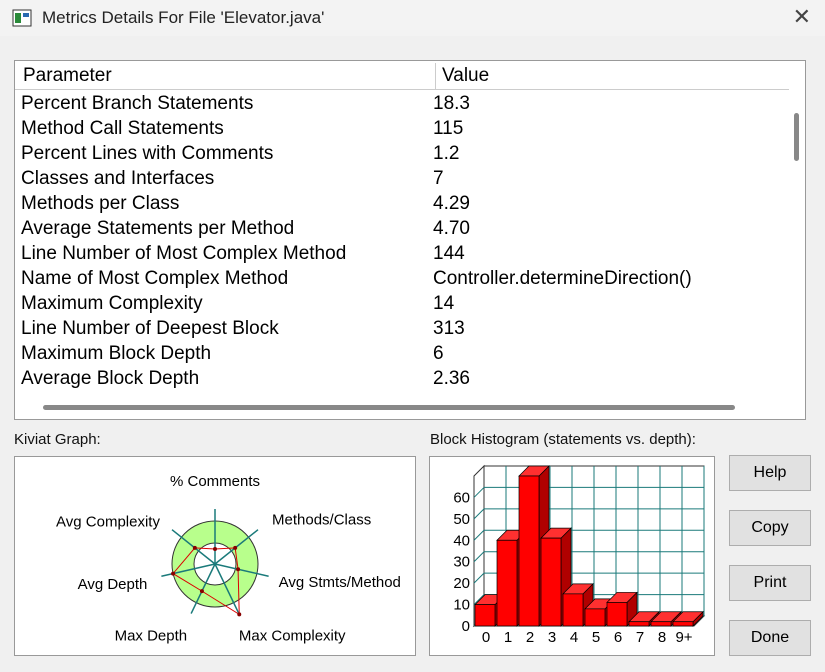  What do you see at coordinates (801, 16) in the screenshot?
I see `close-button: ✕` at bounding box center [801, 16].